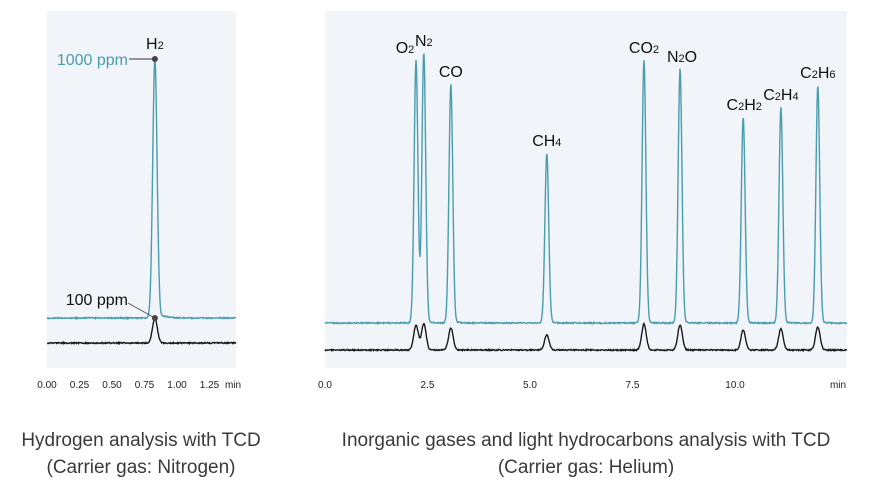 This screenshot has height=489, width=878. Describe the element at coordinates (112, 385) in the screenshot. I see `x-tick-label: 0.50` at that location.